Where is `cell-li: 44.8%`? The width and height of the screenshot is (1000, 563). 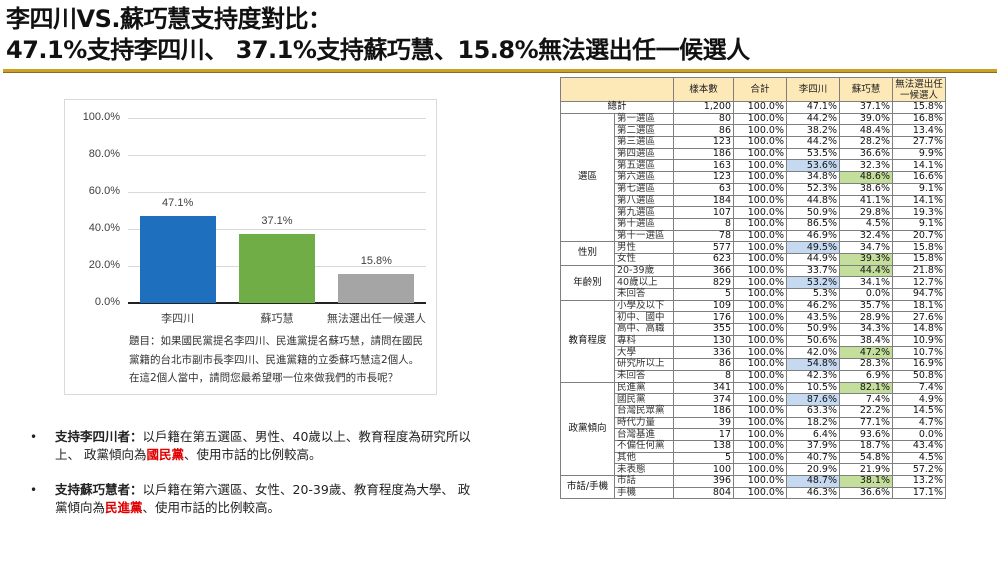 cell-li: 44.8% is located at coordinates (813, 201).